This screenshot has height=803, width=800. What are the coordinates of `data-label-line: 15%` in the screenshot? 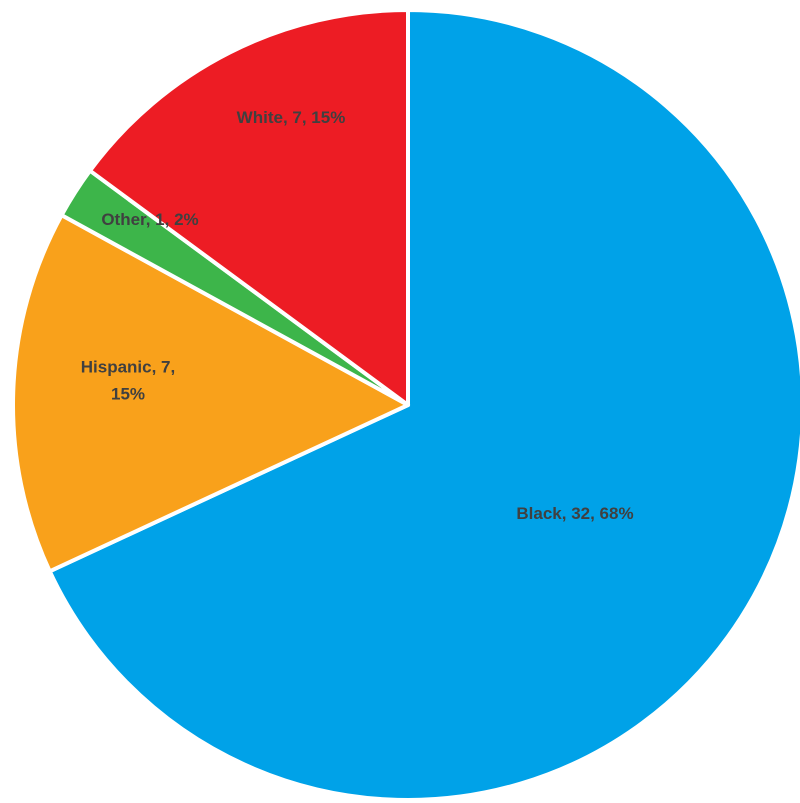 It's located at (128, 394).